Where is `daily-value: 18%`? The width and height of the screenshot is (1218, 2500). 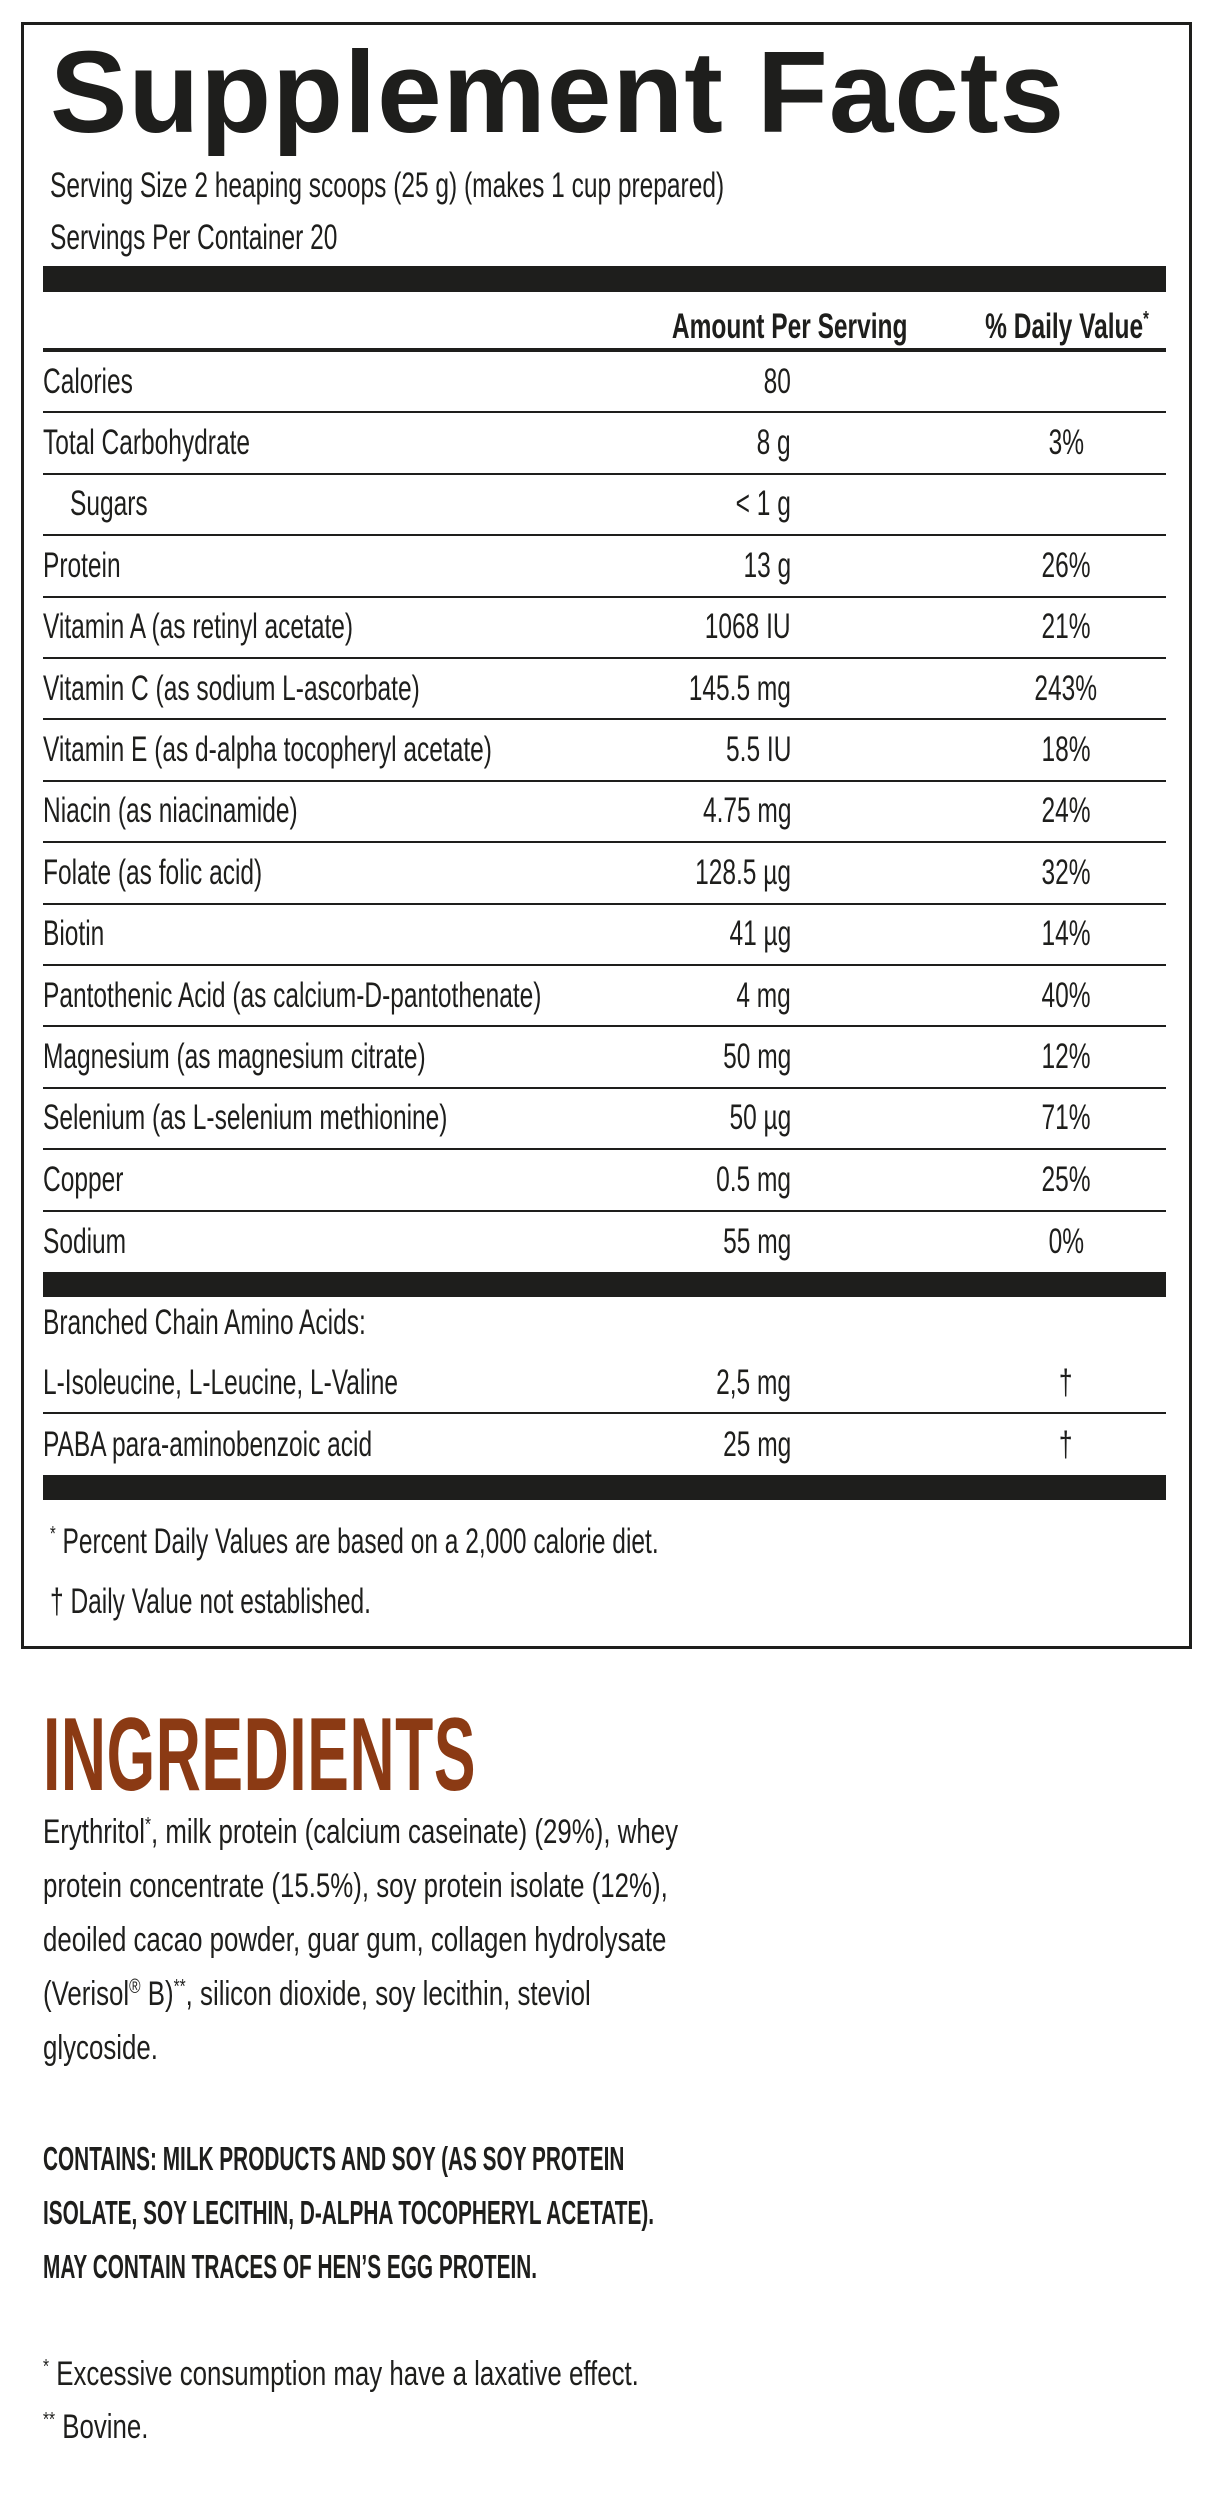 daily-value: 18% is located at coordinates (1066, 750).